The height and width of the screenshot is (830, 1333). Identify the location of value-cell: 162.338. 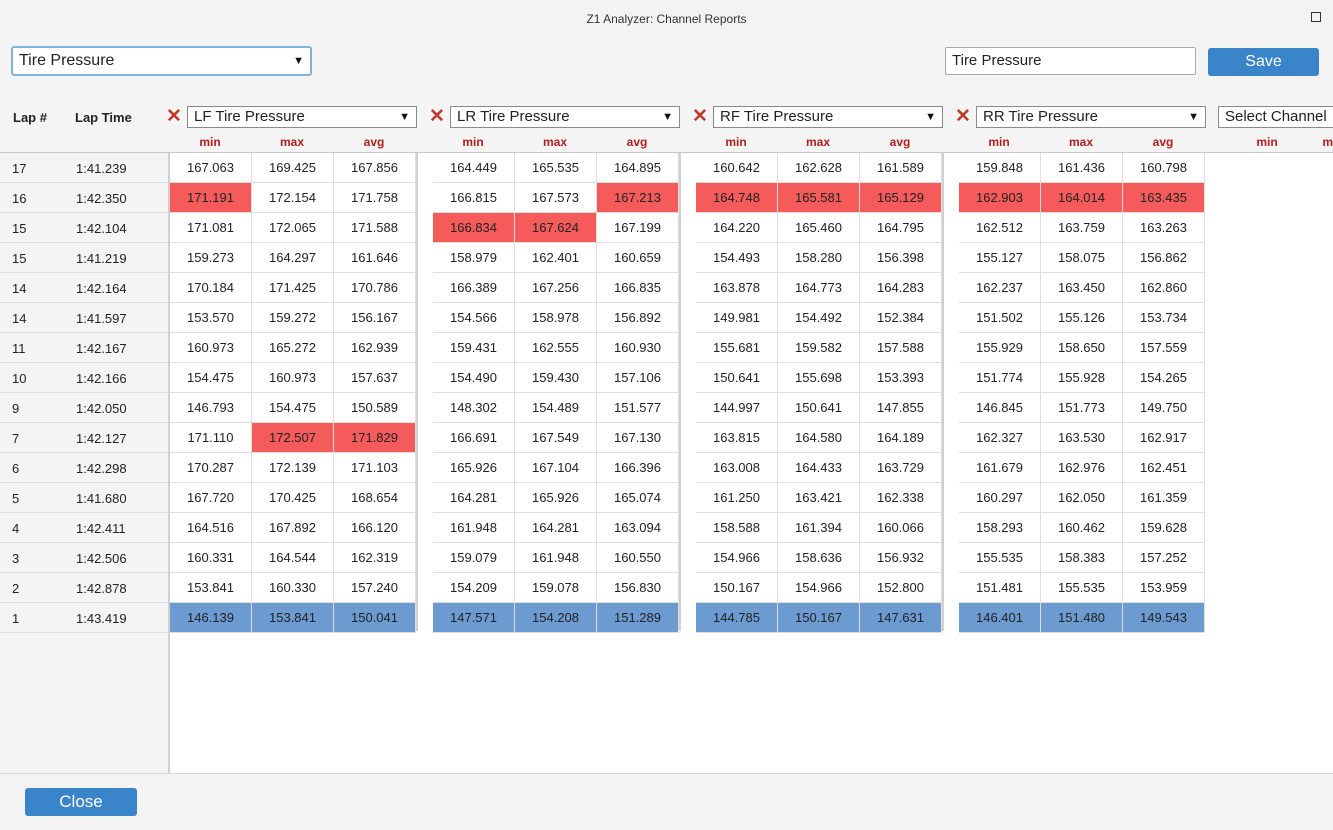
(901, 498).